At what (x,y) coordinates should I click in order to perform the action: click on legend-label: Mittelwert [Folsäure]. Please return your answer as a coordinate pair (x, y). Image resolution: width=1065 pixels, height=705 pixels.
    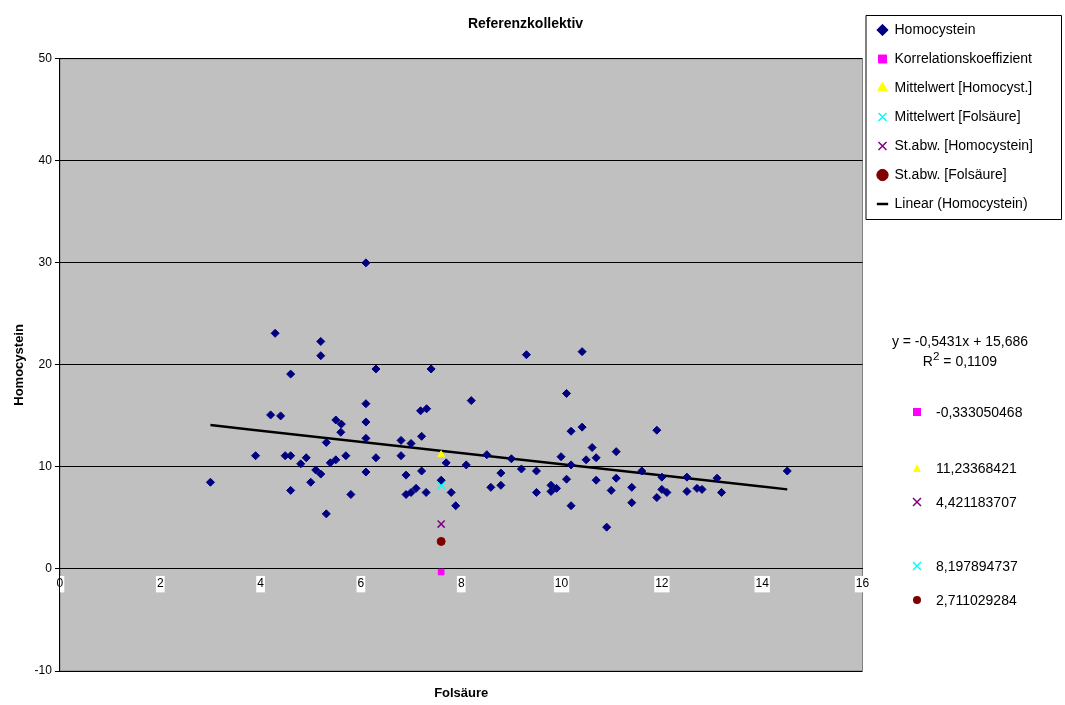
    Looking at the image, I should click on (957, 115).